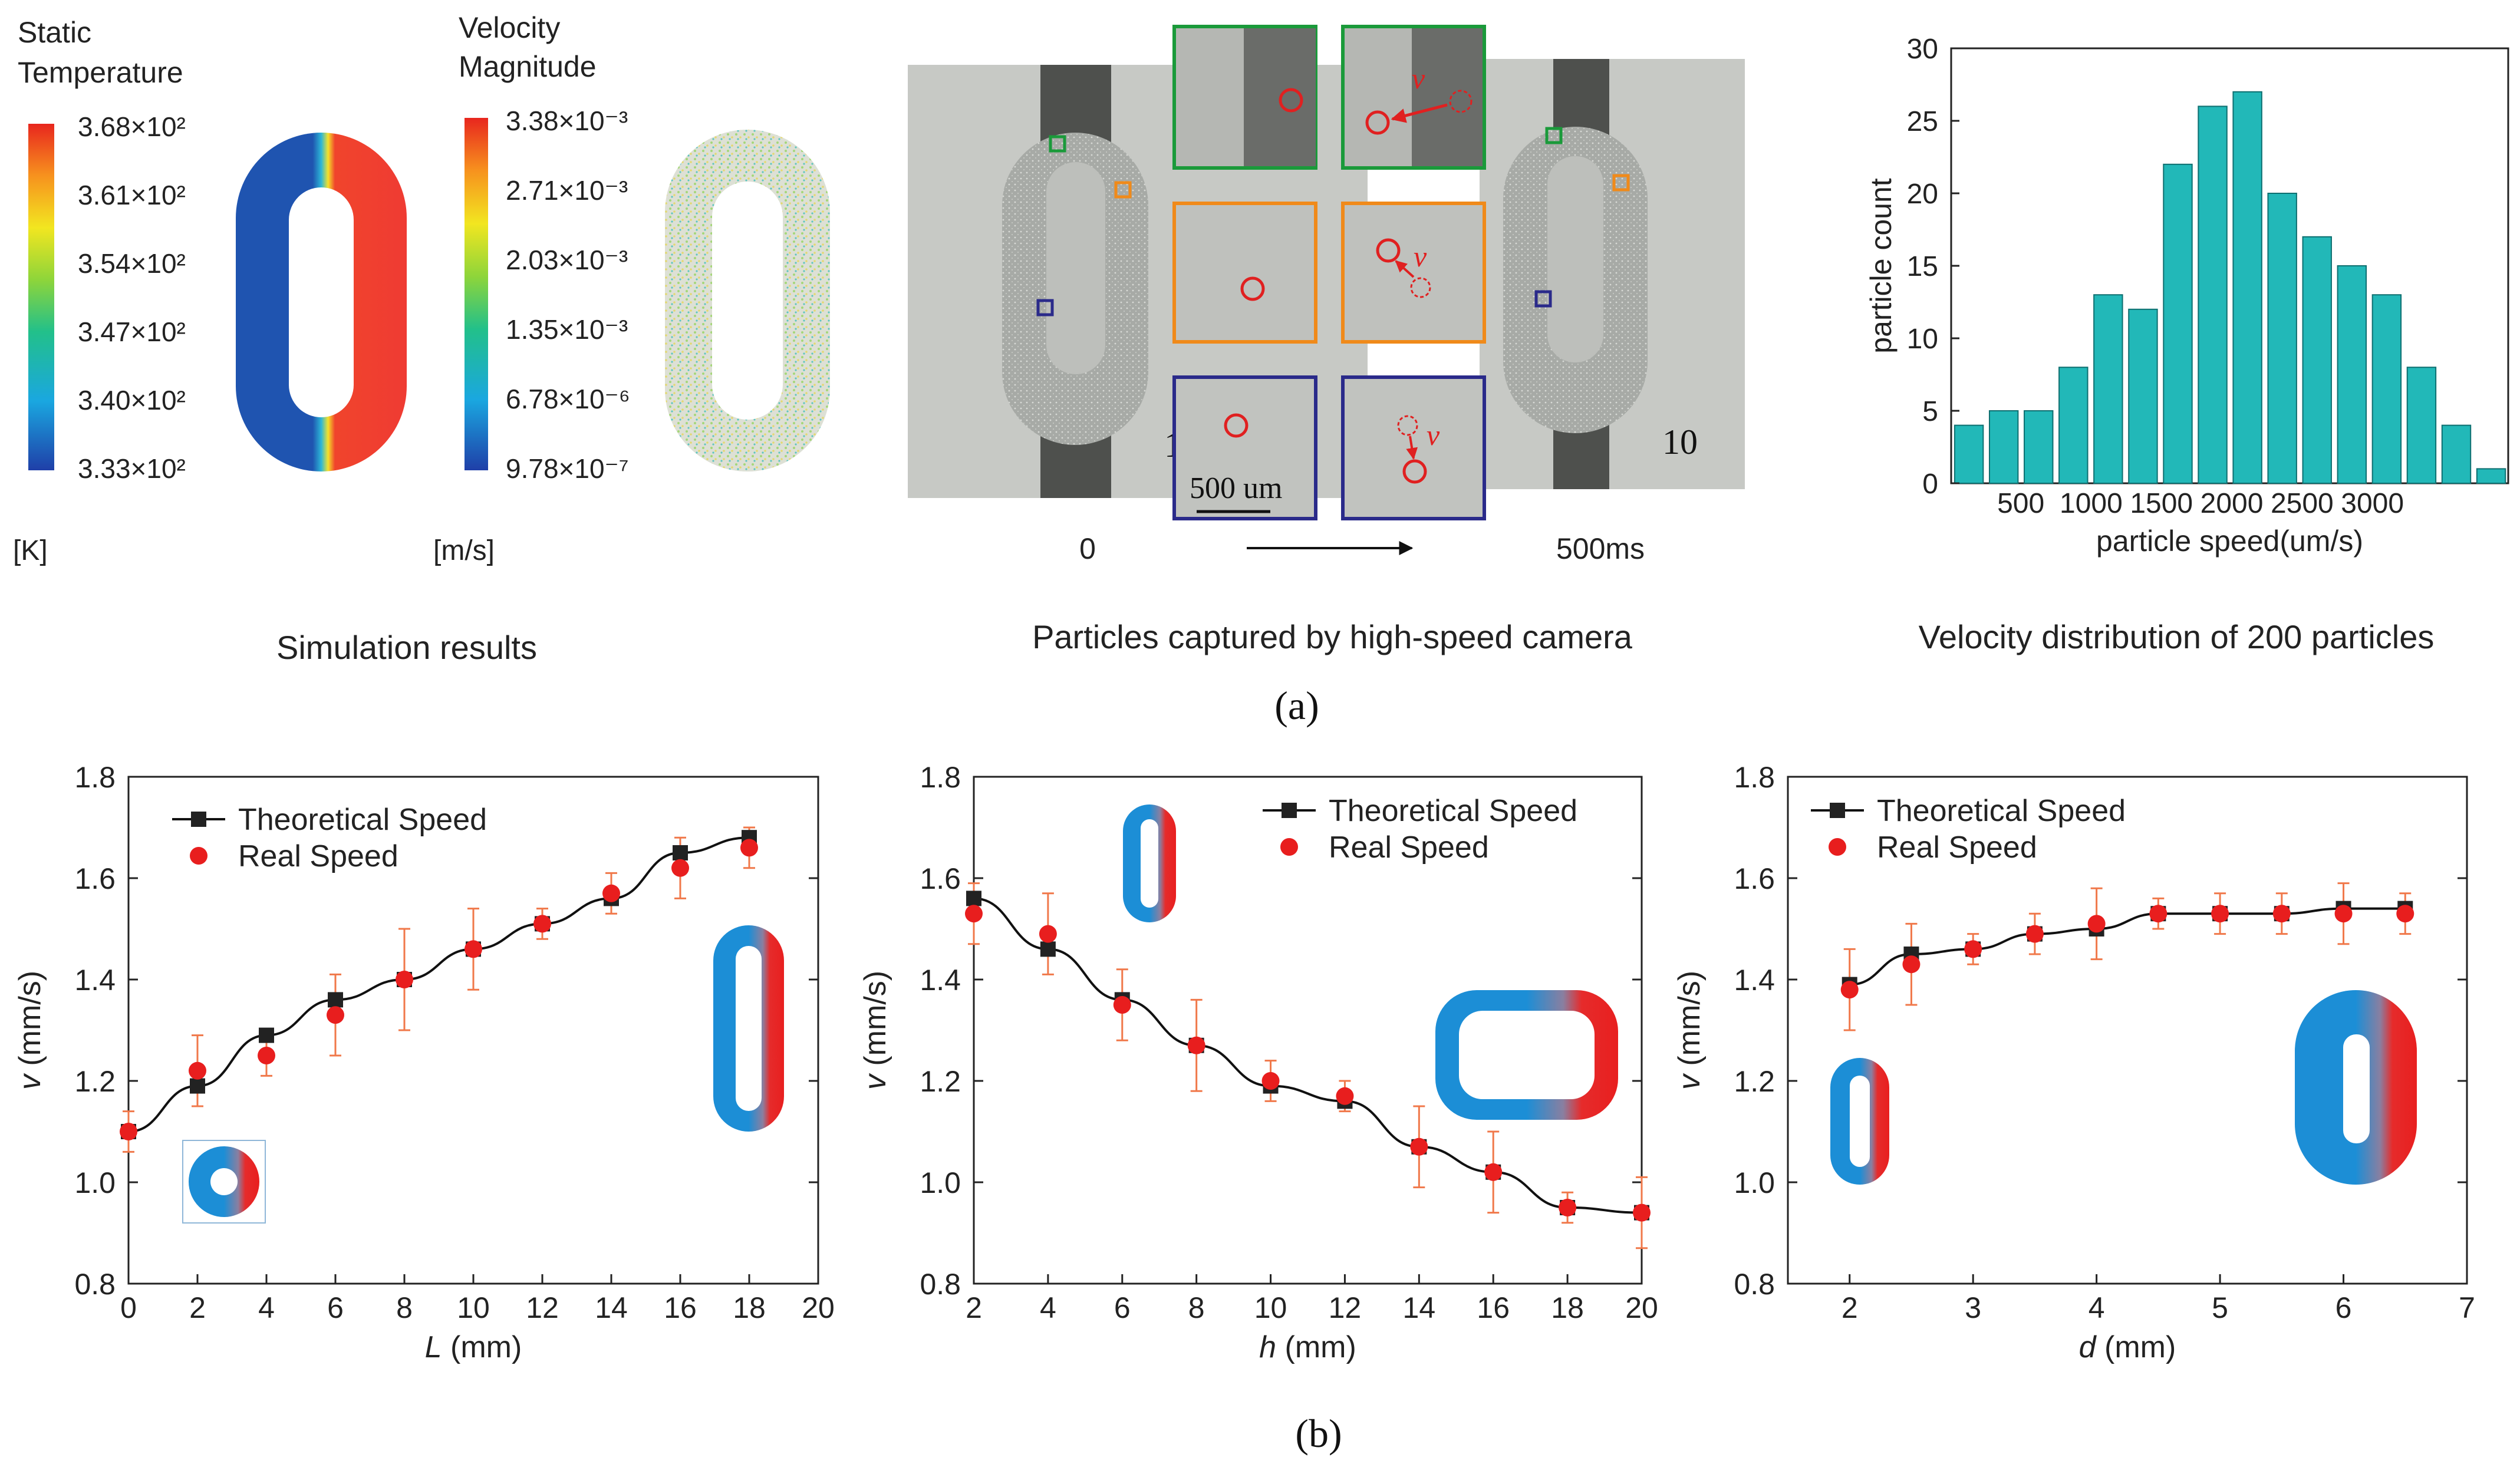  What do you see at coordinates (1754, 777) in the screenshot?
I see `d-ytick-label: 1.8` at bounding box center [1754, 777].